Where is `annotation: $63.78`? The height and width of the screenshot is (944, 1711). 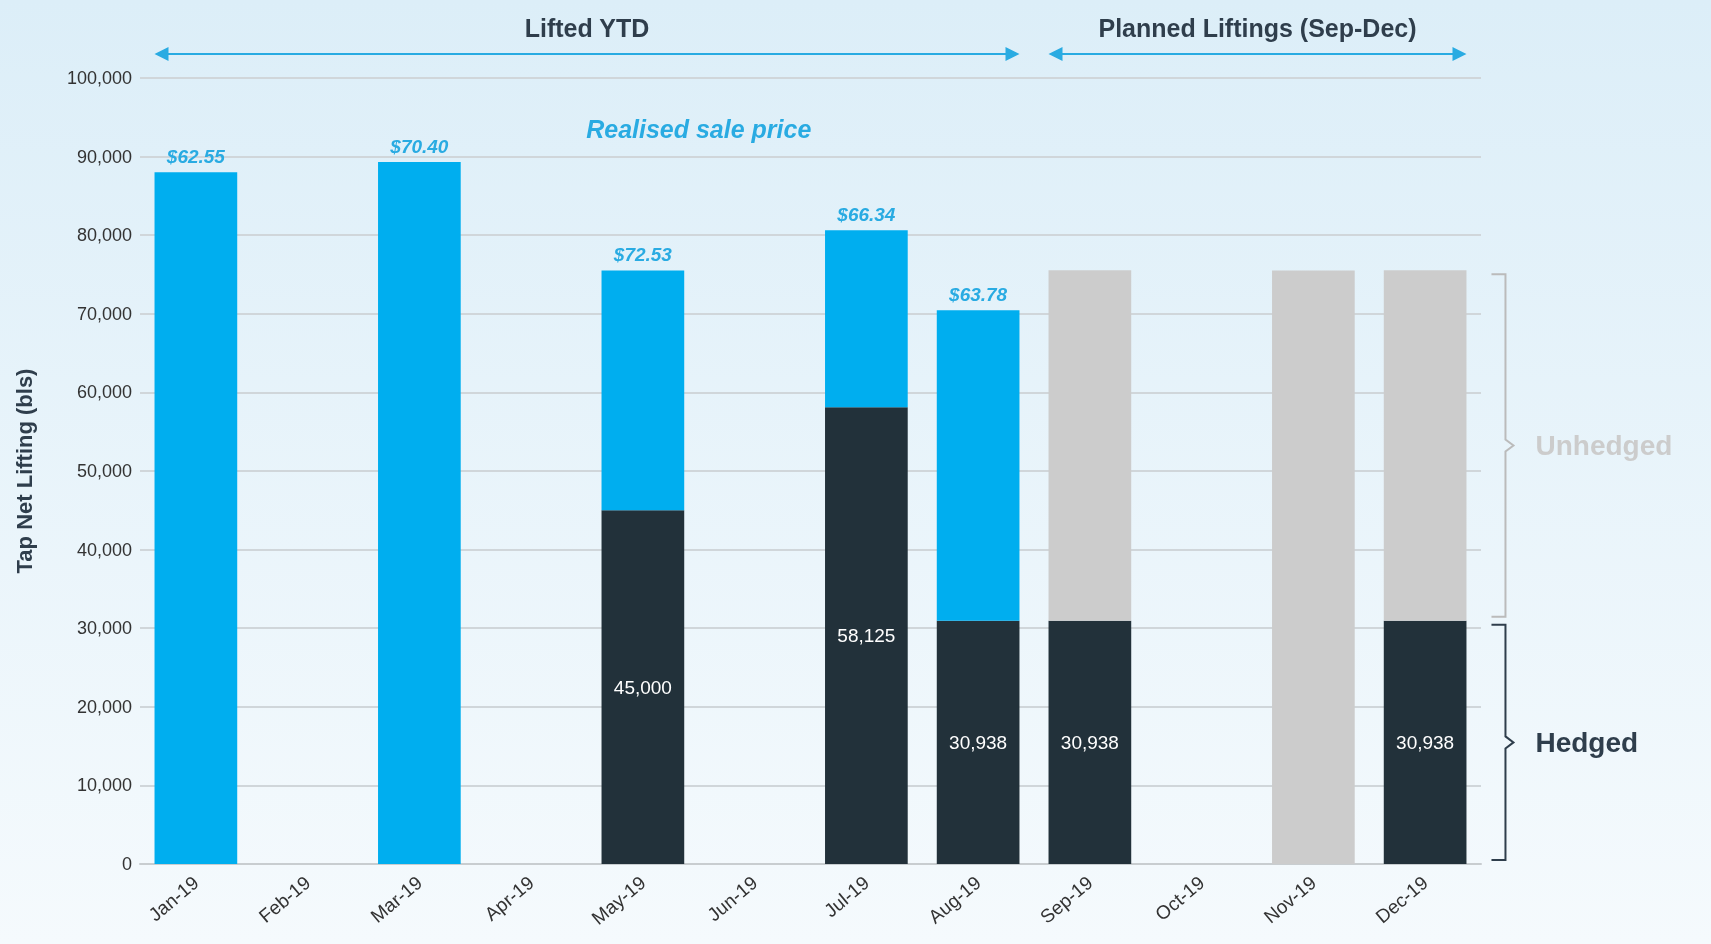 annotation: $63.78 is located at coordinates (978, 294).